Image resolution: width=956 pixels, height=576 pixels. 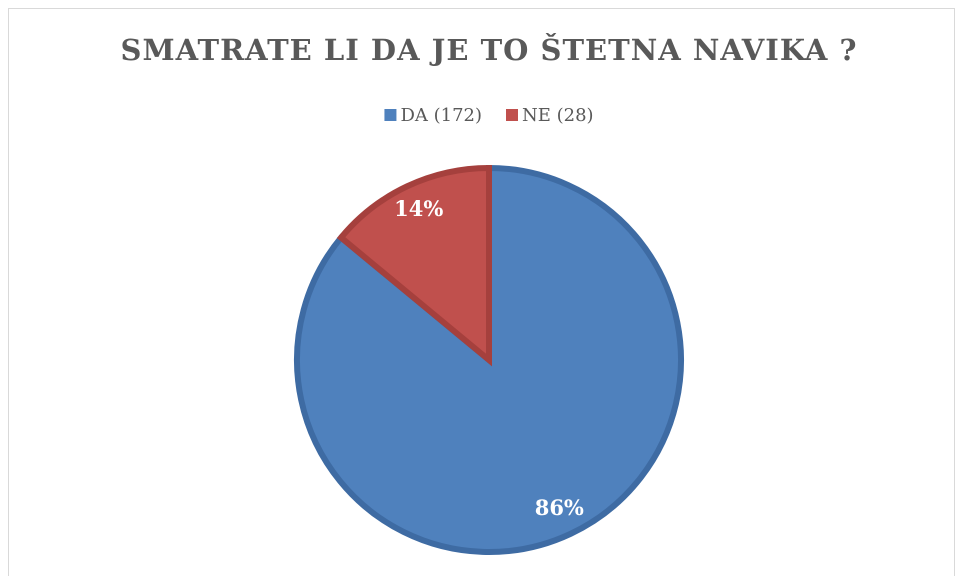 What do you see at coordinates (559, 507) in the screenshot?
I see `data-label: 86%` at bounding box center [559, 507].